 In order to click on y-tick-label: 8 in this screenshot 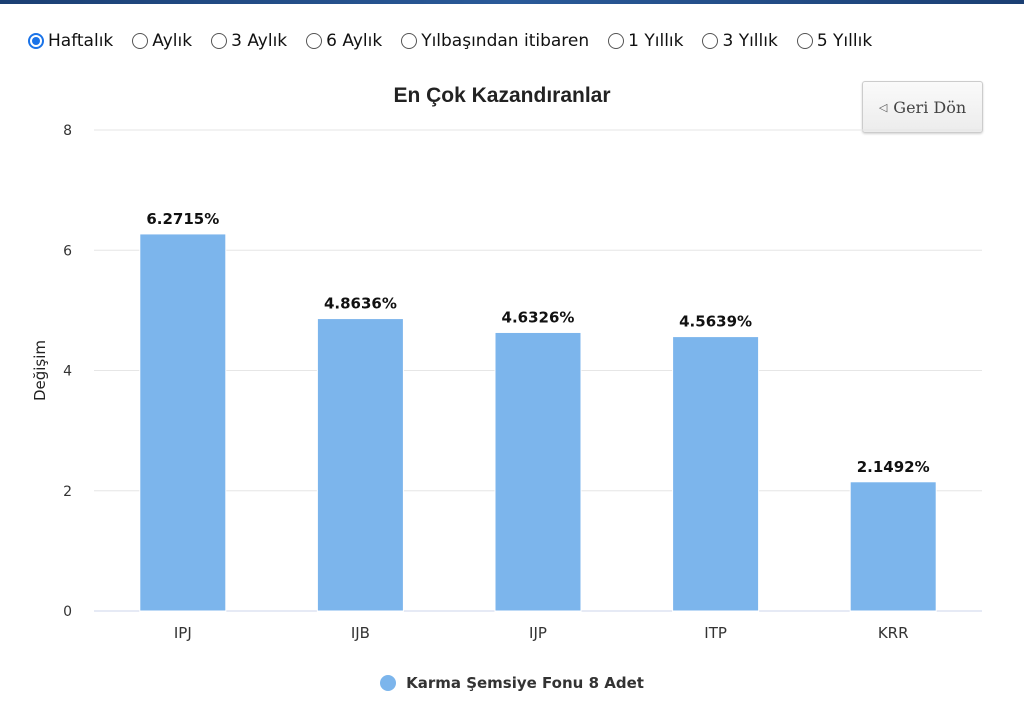, I will do `click(67, 131)`.